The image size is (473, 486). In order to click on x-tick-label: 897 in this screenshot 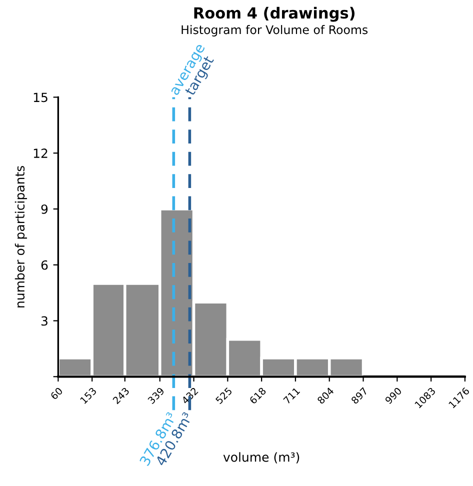, I will do `click(359, 395)`.